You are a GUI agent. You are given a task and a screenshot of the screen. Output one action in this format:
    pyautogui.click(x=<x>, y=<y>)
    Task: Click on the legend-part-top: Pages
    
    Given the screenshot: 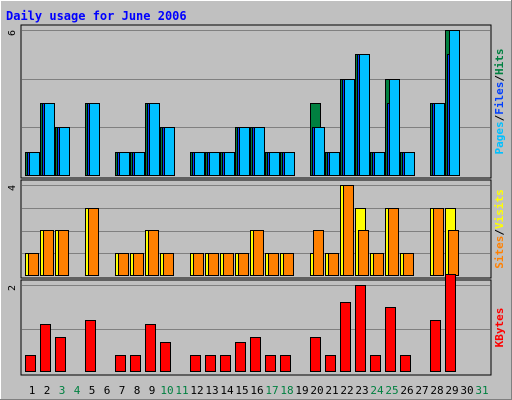 What is the action you would take?
    pyautogui.click(x=499, y=137)
    